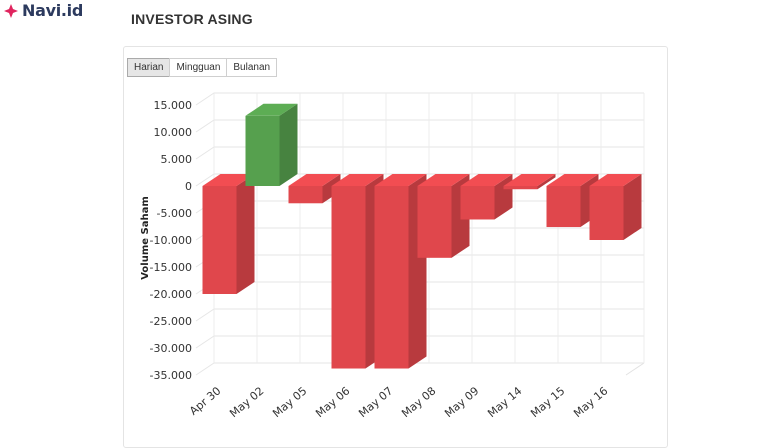 This screenshot has width=768, height=448. What do you see at coordinates (11, 10) in the screenshot?
I see `diamond-sparkle-icon` at bounding box center [11, 10].